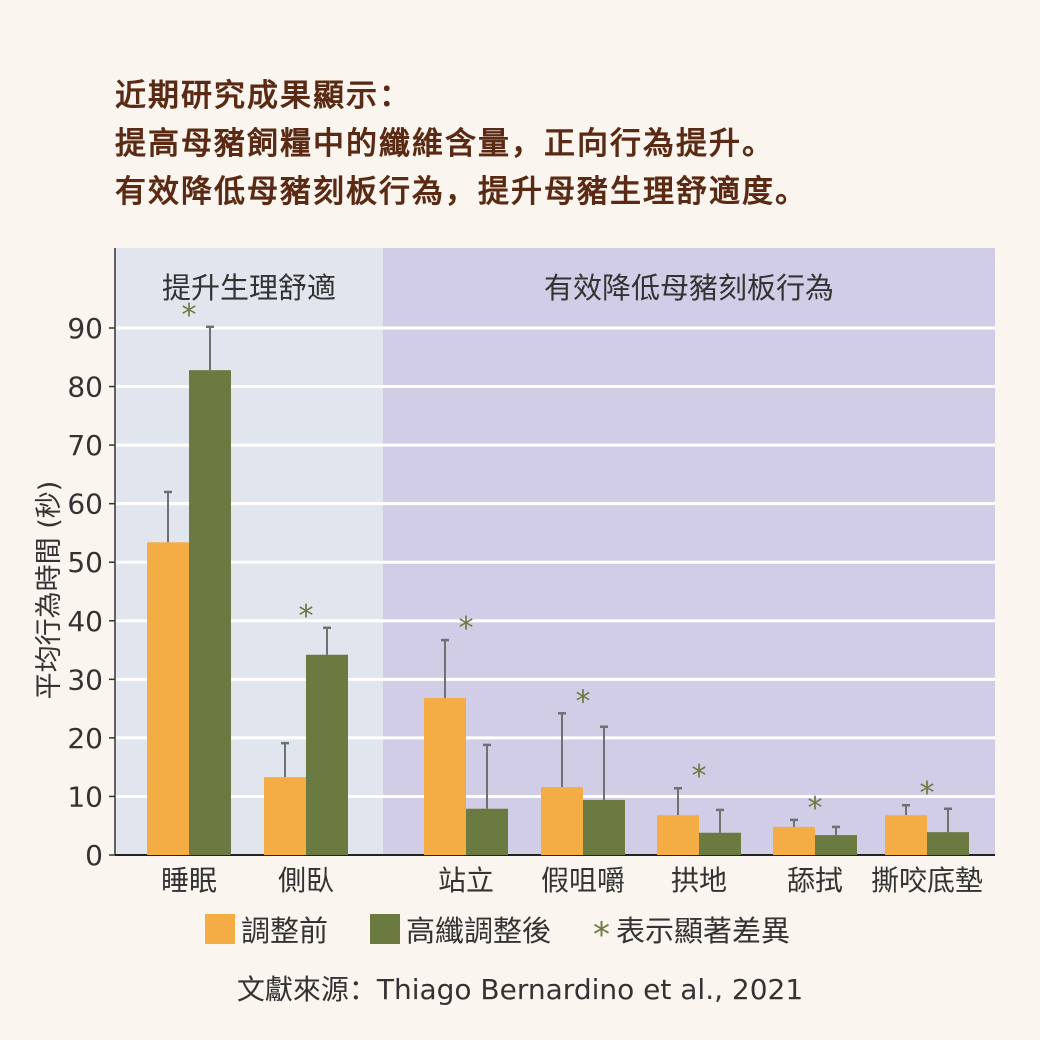 The image size is (1040, 1040). What do you see at coordinates (520, 989) in the screenshot?
I see `source-citation: 文獻來源：Thiago Bernardino et al., 2021` at bounding box center [520, 989].